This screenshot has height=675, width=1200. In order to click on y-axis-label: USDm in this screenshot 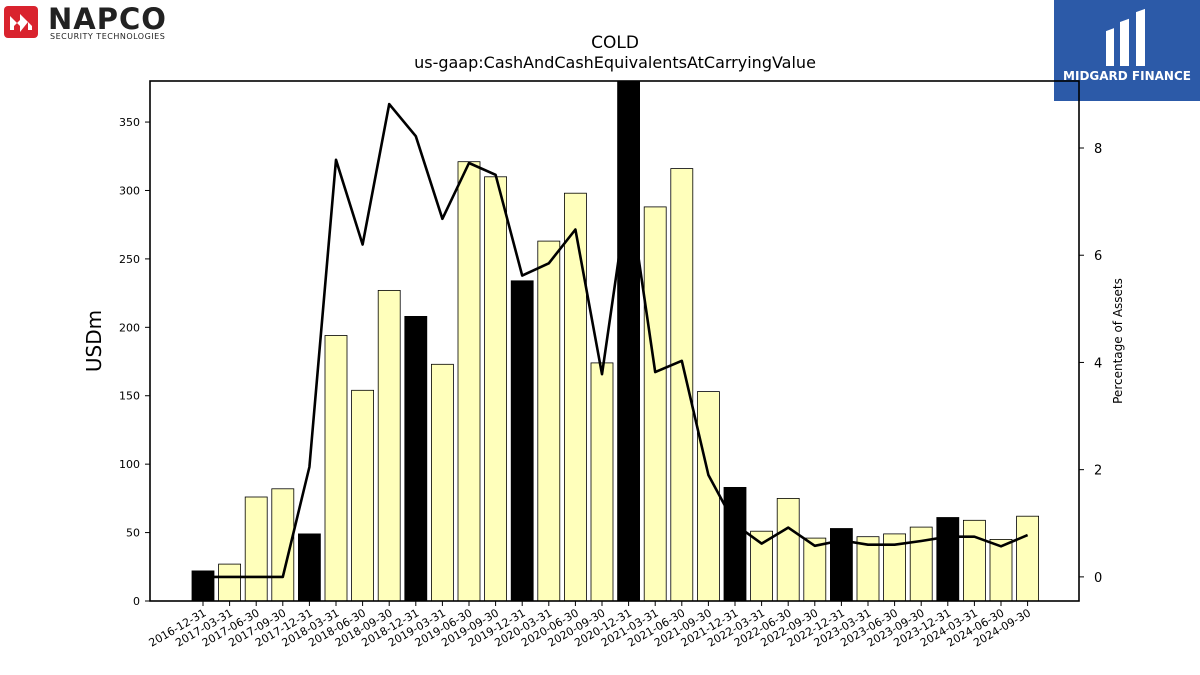, I will do `click(94, 341)`.